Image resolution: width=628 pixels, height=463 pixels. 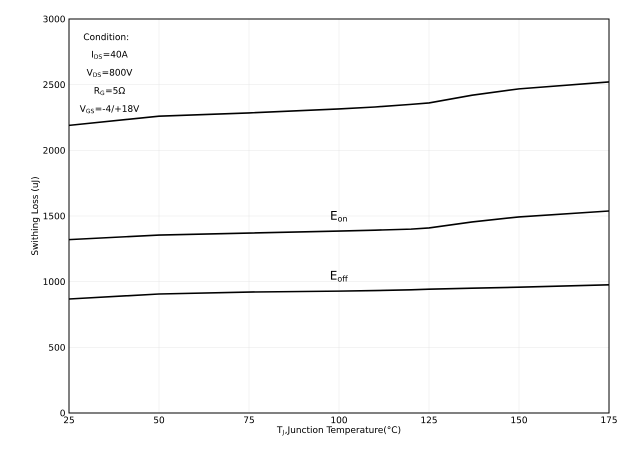 What do you see at coordinates (106, 36) in the screenshot?
I see `annotation: Condition:` at bounding box center [106, 36].